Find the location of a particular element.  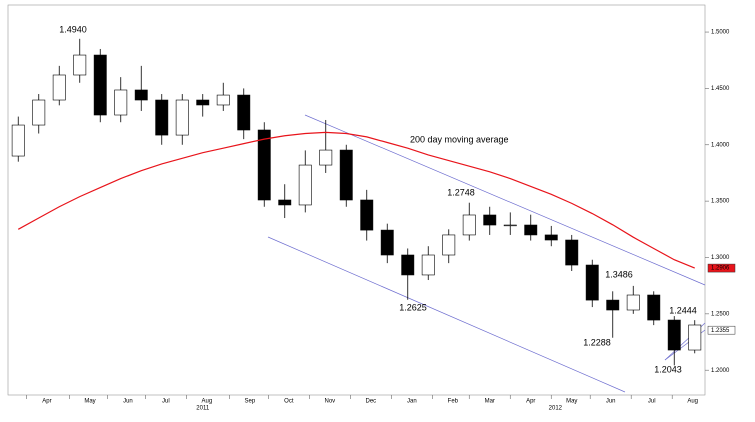

y-tick-label: 1.4500 is located at coordinates (720, 89).